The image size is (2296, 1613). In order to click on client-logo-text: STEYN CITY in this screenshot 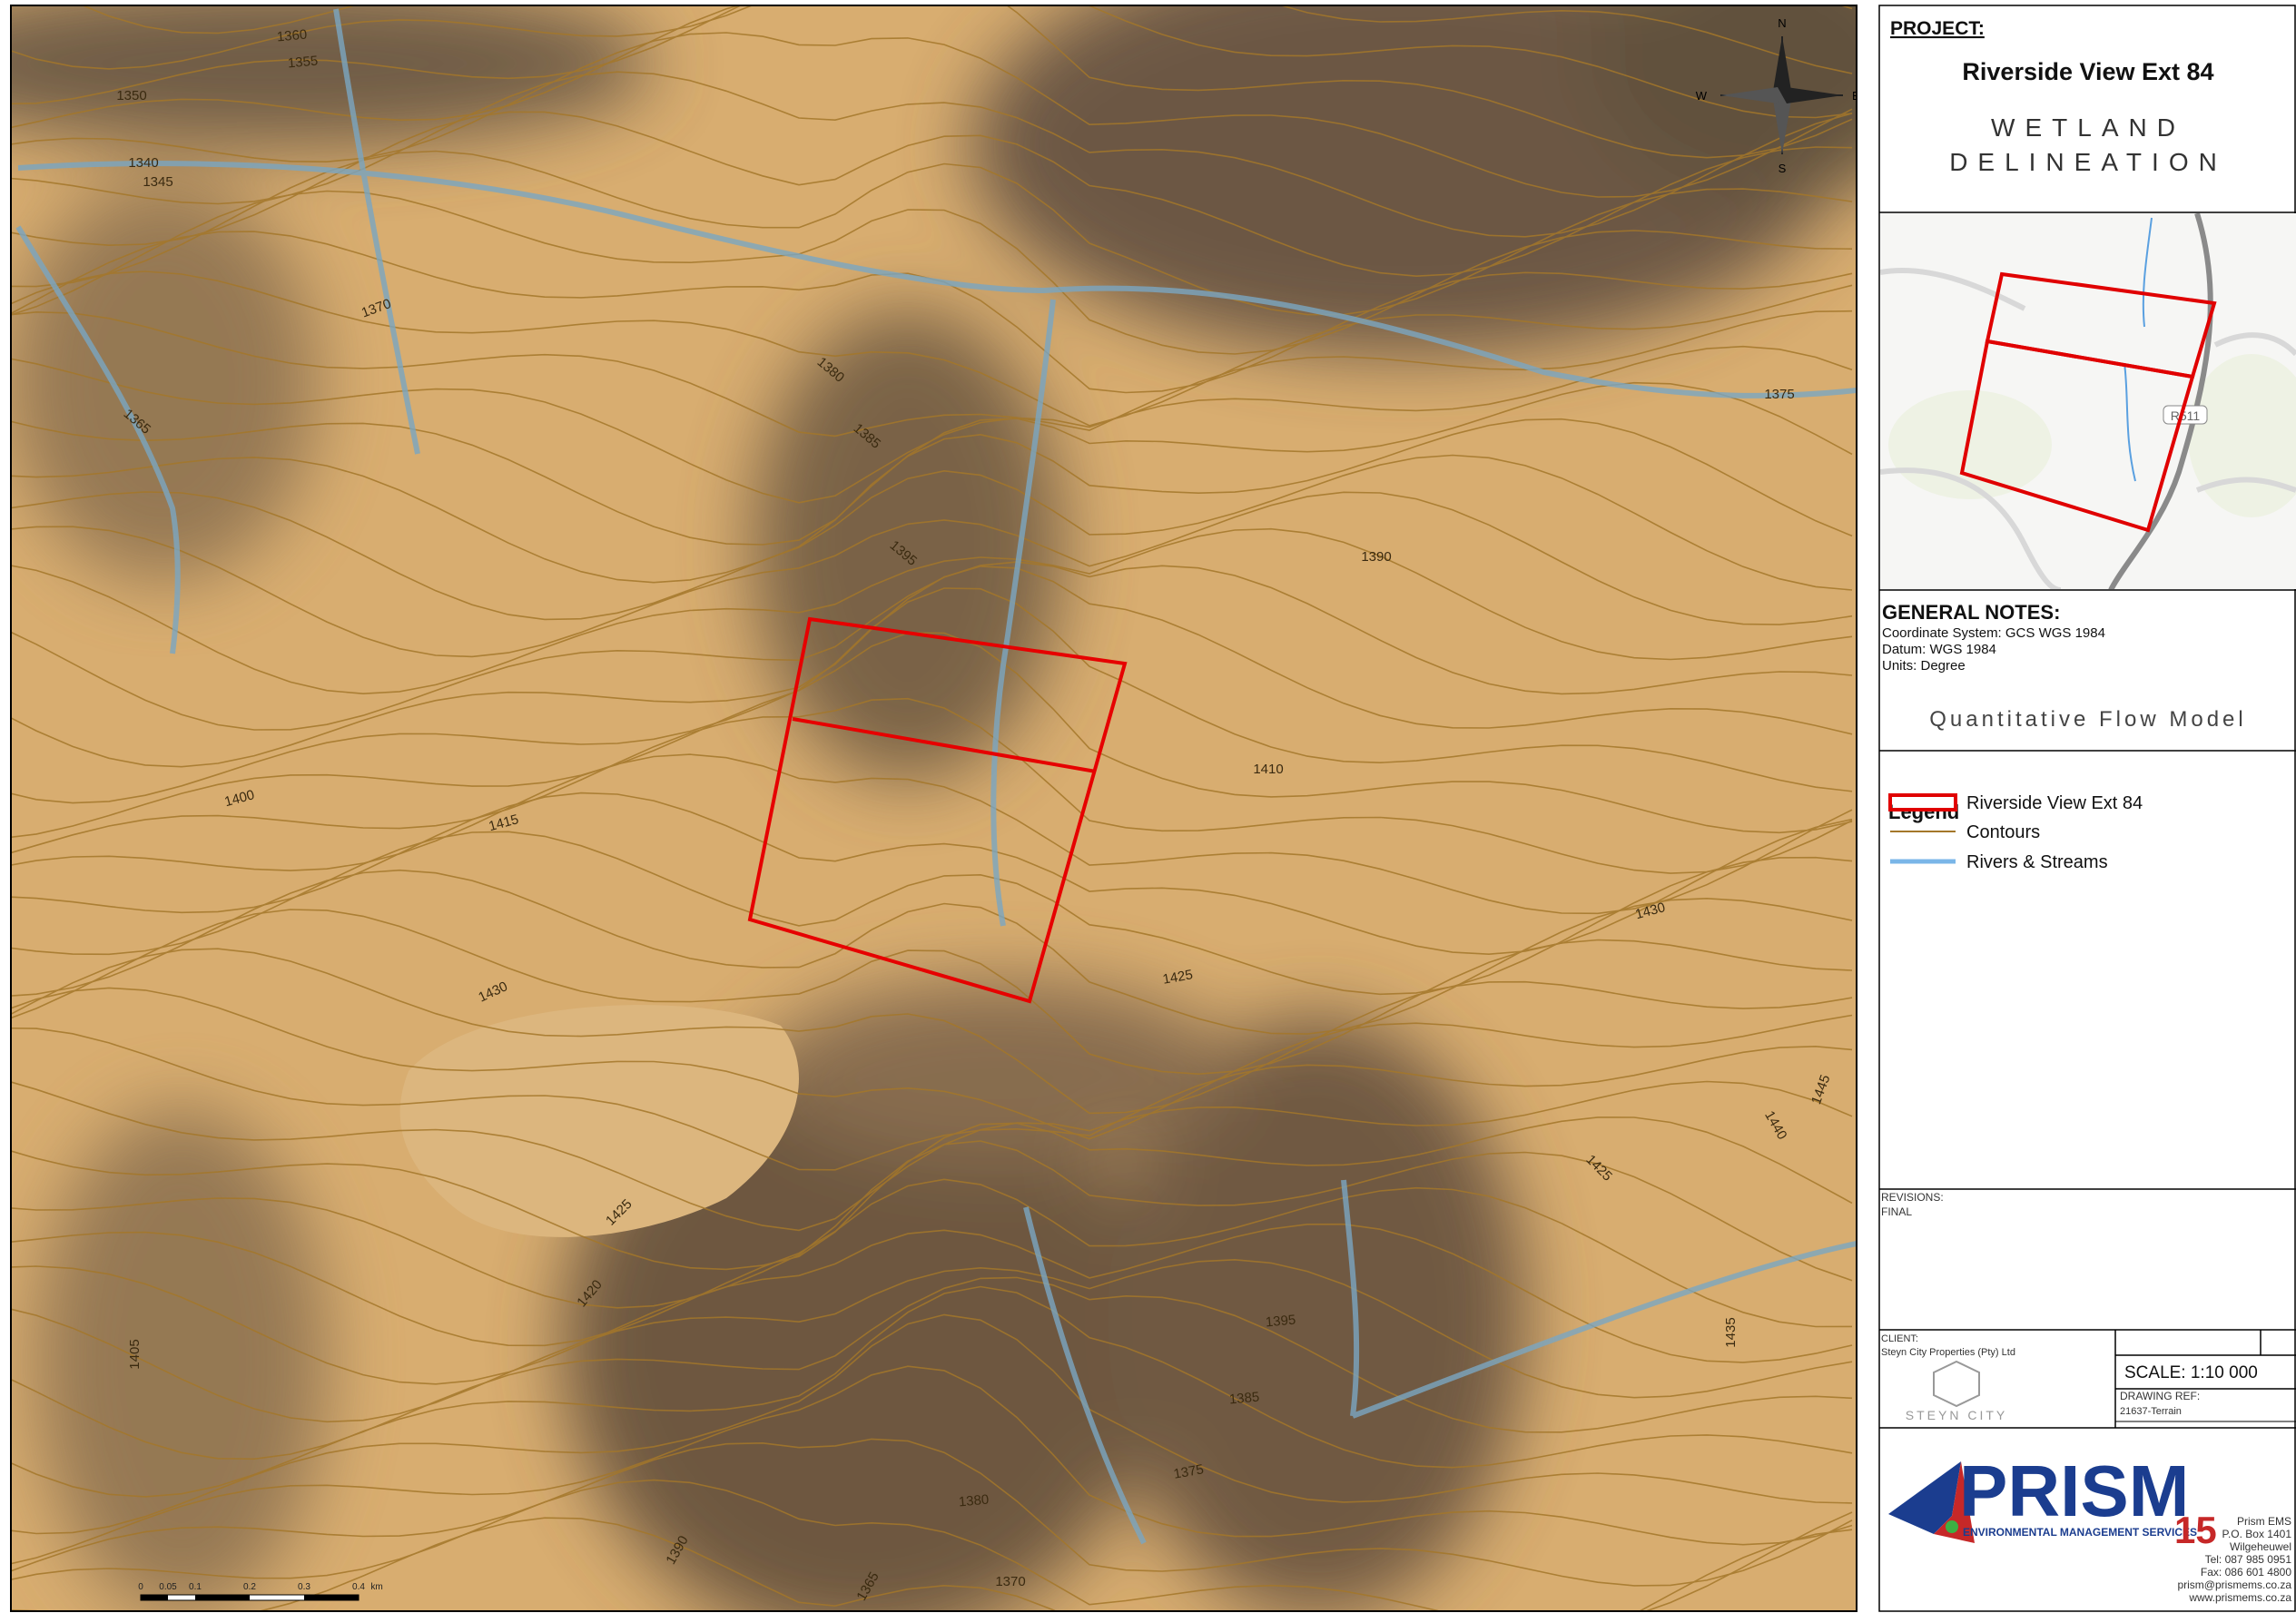, I will do `click(1956, 1415)`.